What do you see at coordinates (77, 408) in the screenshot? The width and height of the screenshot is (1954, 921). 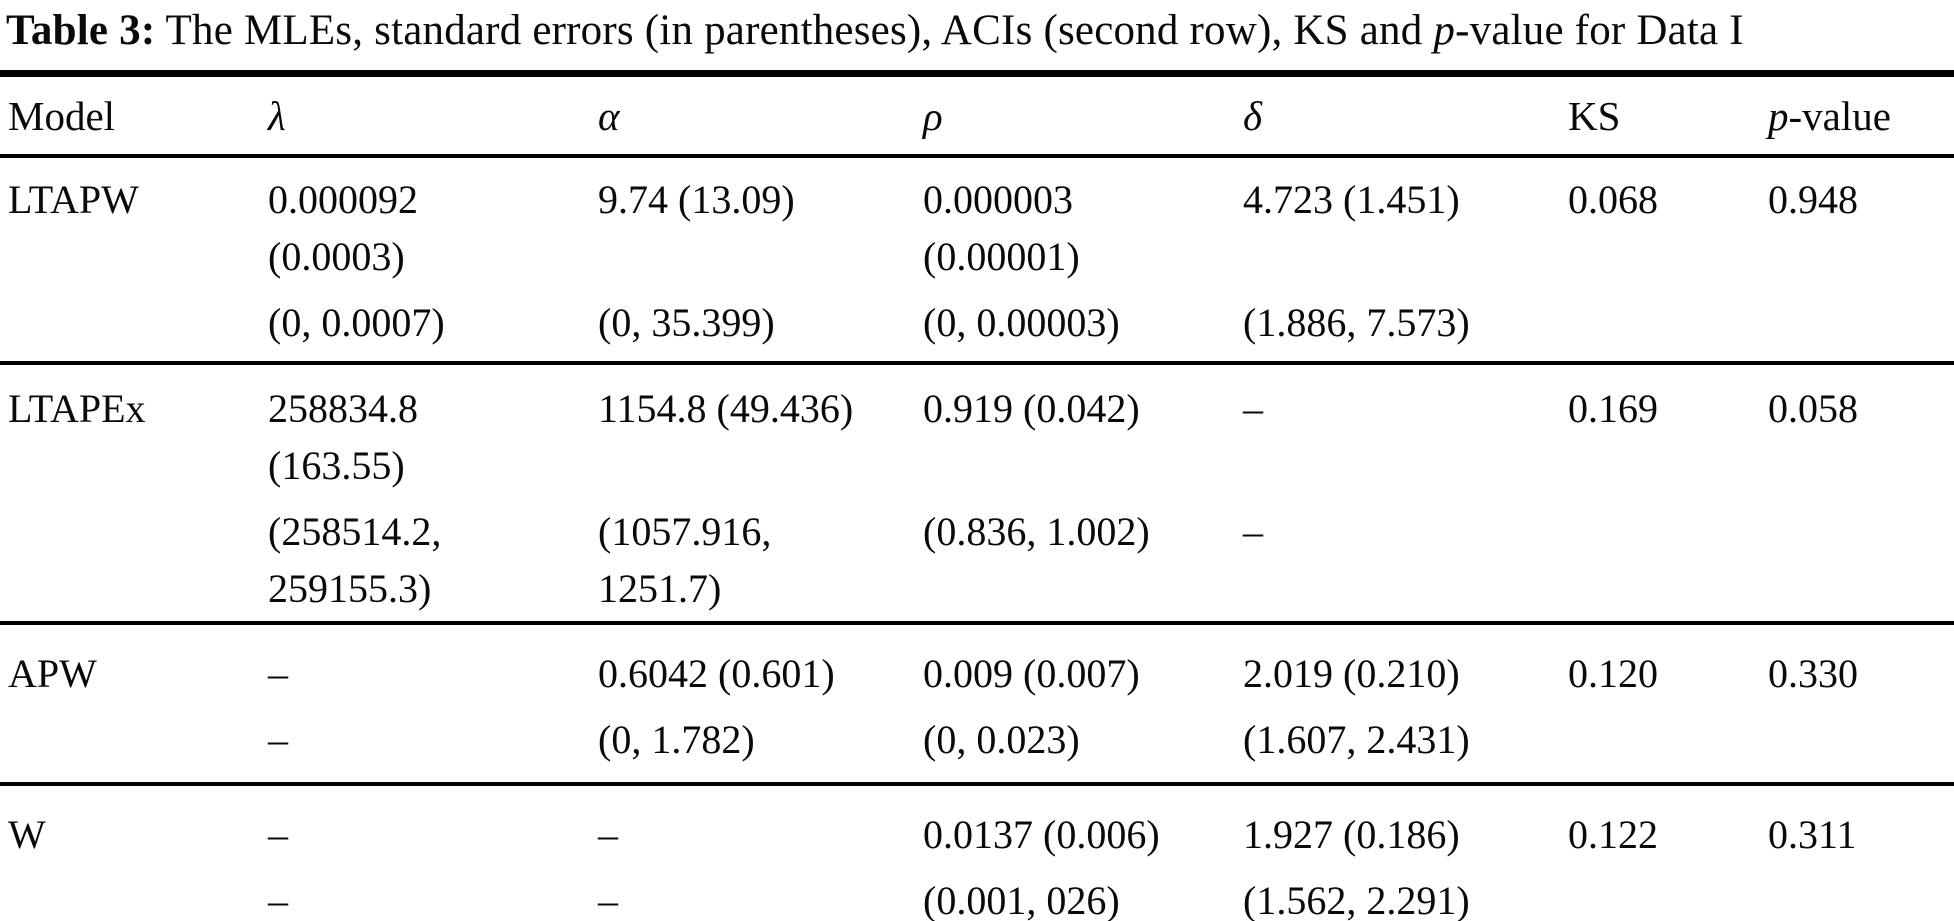 I see `model-cell: LTAPEx` at bounding box center [77, 408].